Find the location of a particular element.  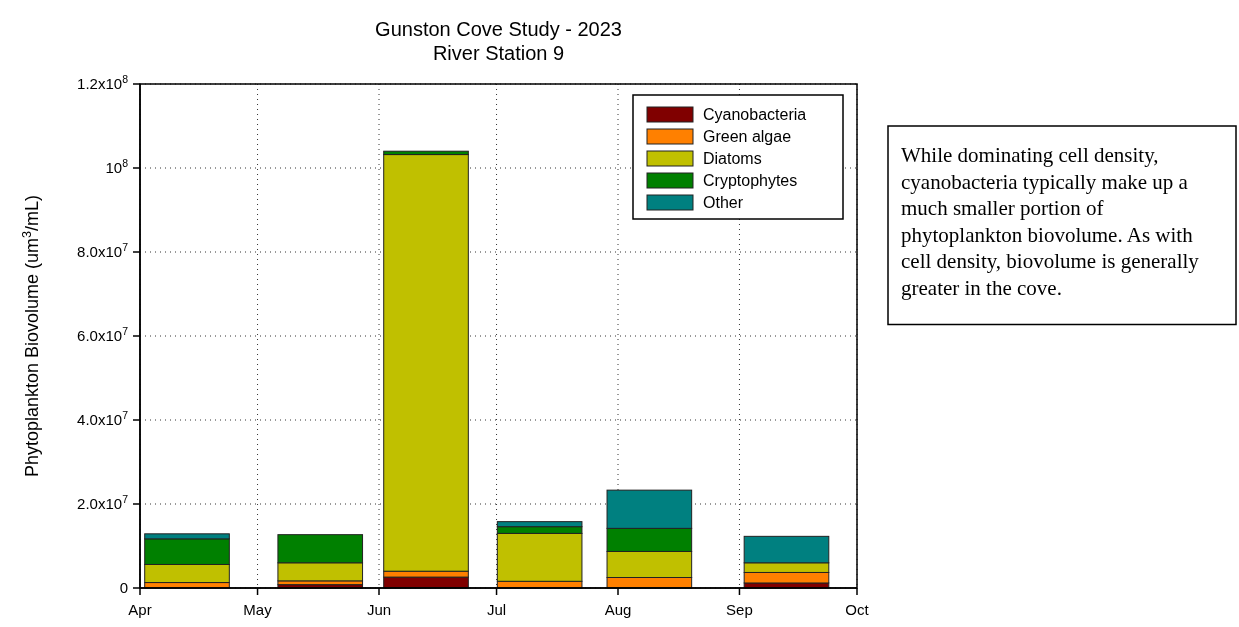

y-tick-label: 2.0x10$^{7}$ is located at coordinates (103, 502).